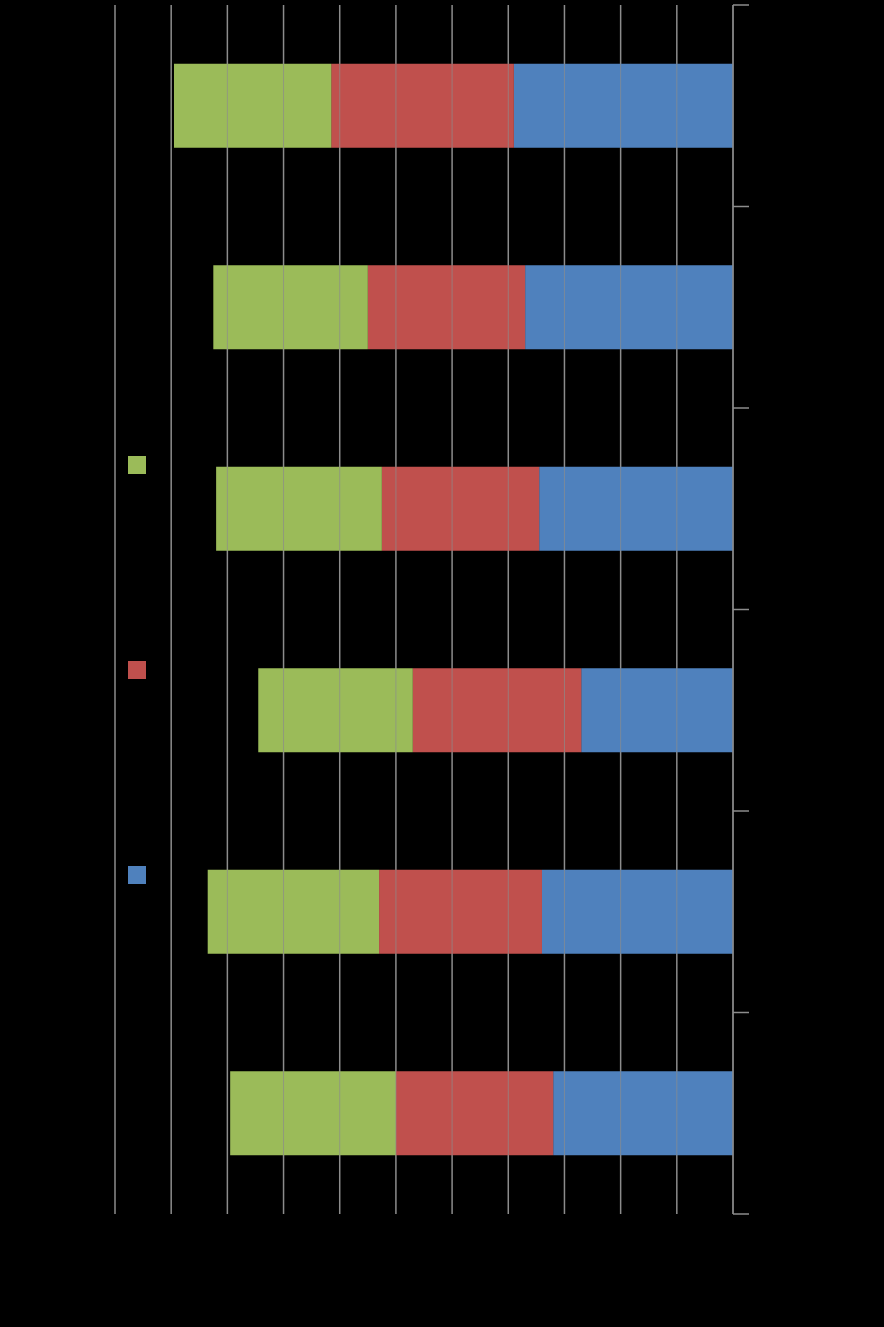 This screenshot has width=884, height=1327. I want to click on y-tick-label: 4000, so click(508, 1248).